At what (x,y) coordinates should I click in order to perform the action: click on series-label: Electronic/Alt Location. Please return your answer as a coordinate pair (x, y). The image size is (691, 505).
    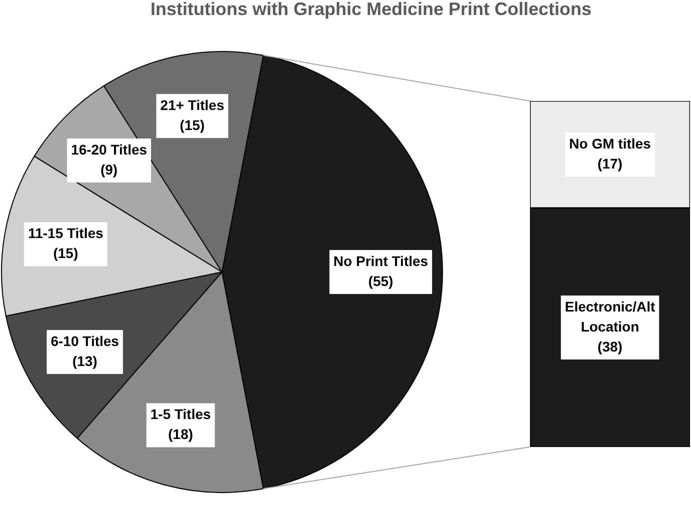
    Looking at the image, I should click on (610, 316).